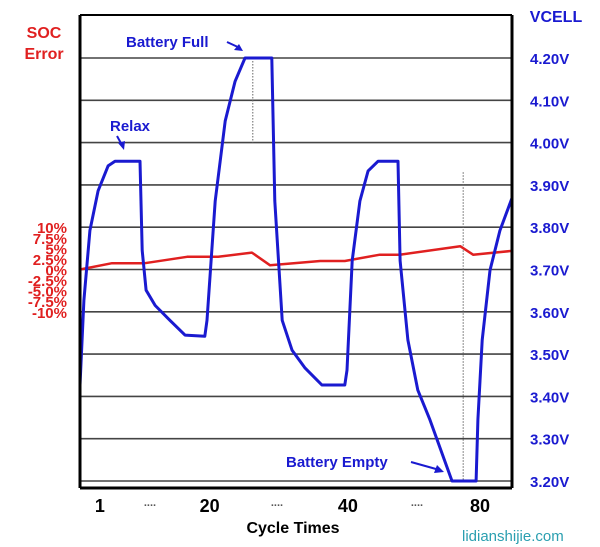 This screenshot has width=600, height=547. I want to click on x-tick-label: 1, so click(100, 506).